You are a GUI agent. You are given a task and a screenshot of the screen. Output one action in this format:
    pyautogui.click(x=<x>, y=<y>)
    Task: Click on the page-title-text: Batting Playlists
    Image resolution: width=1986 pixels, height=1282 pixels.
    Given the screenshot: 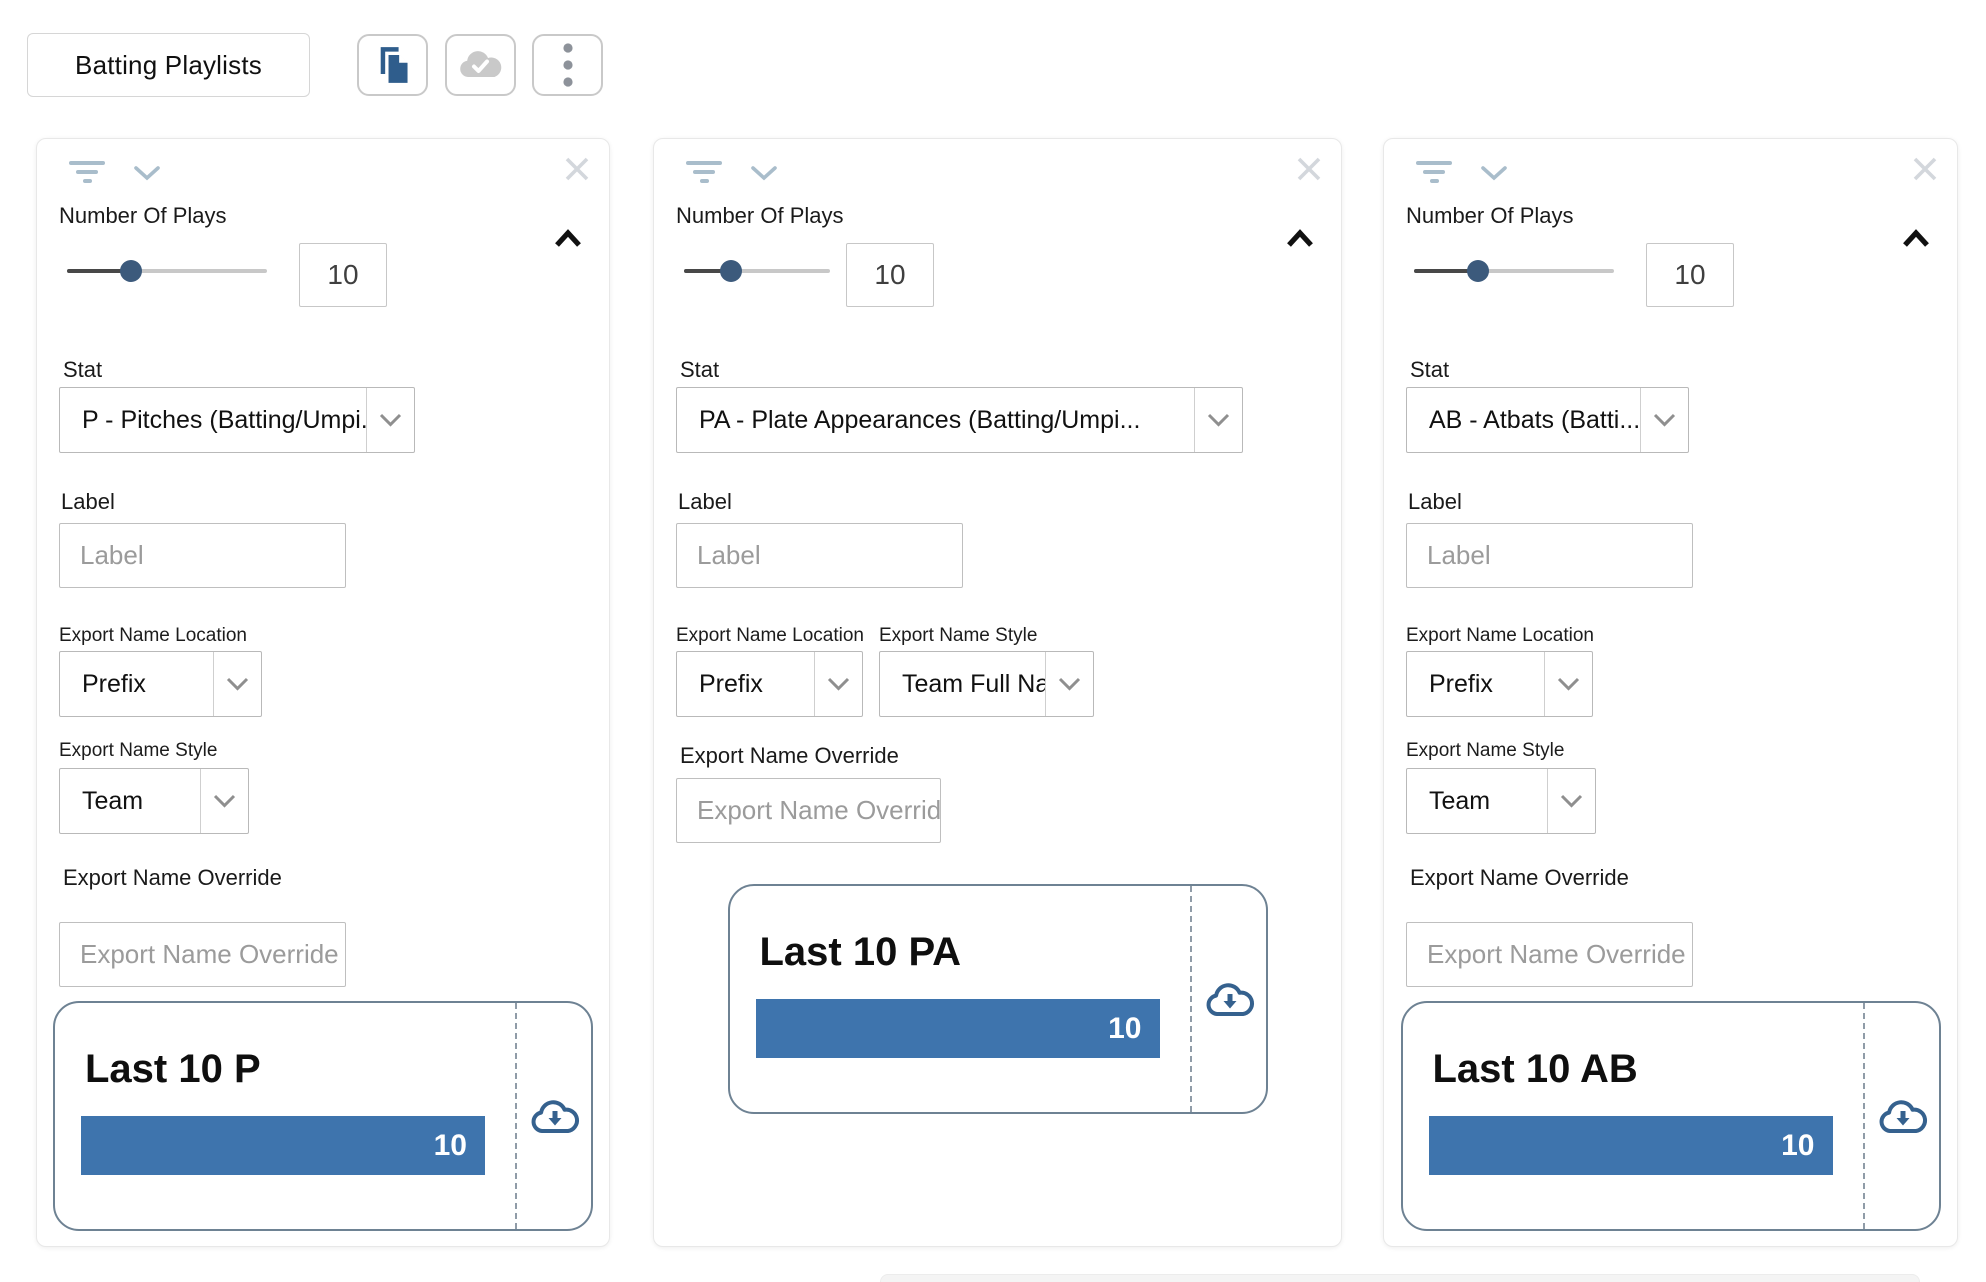 What is the action you would take?
    pyautogui.click(x=168, y=64)
    